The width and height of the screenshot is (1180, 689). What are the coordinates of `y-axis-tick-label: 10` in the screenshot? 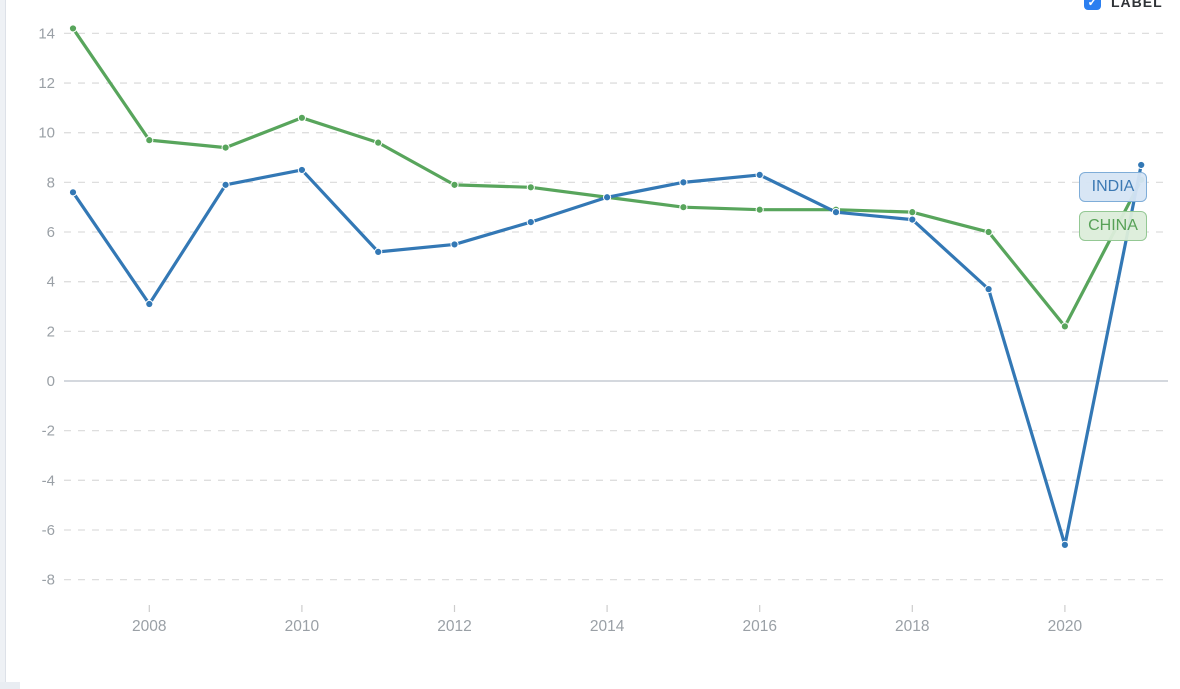 It's located at (46, 133).